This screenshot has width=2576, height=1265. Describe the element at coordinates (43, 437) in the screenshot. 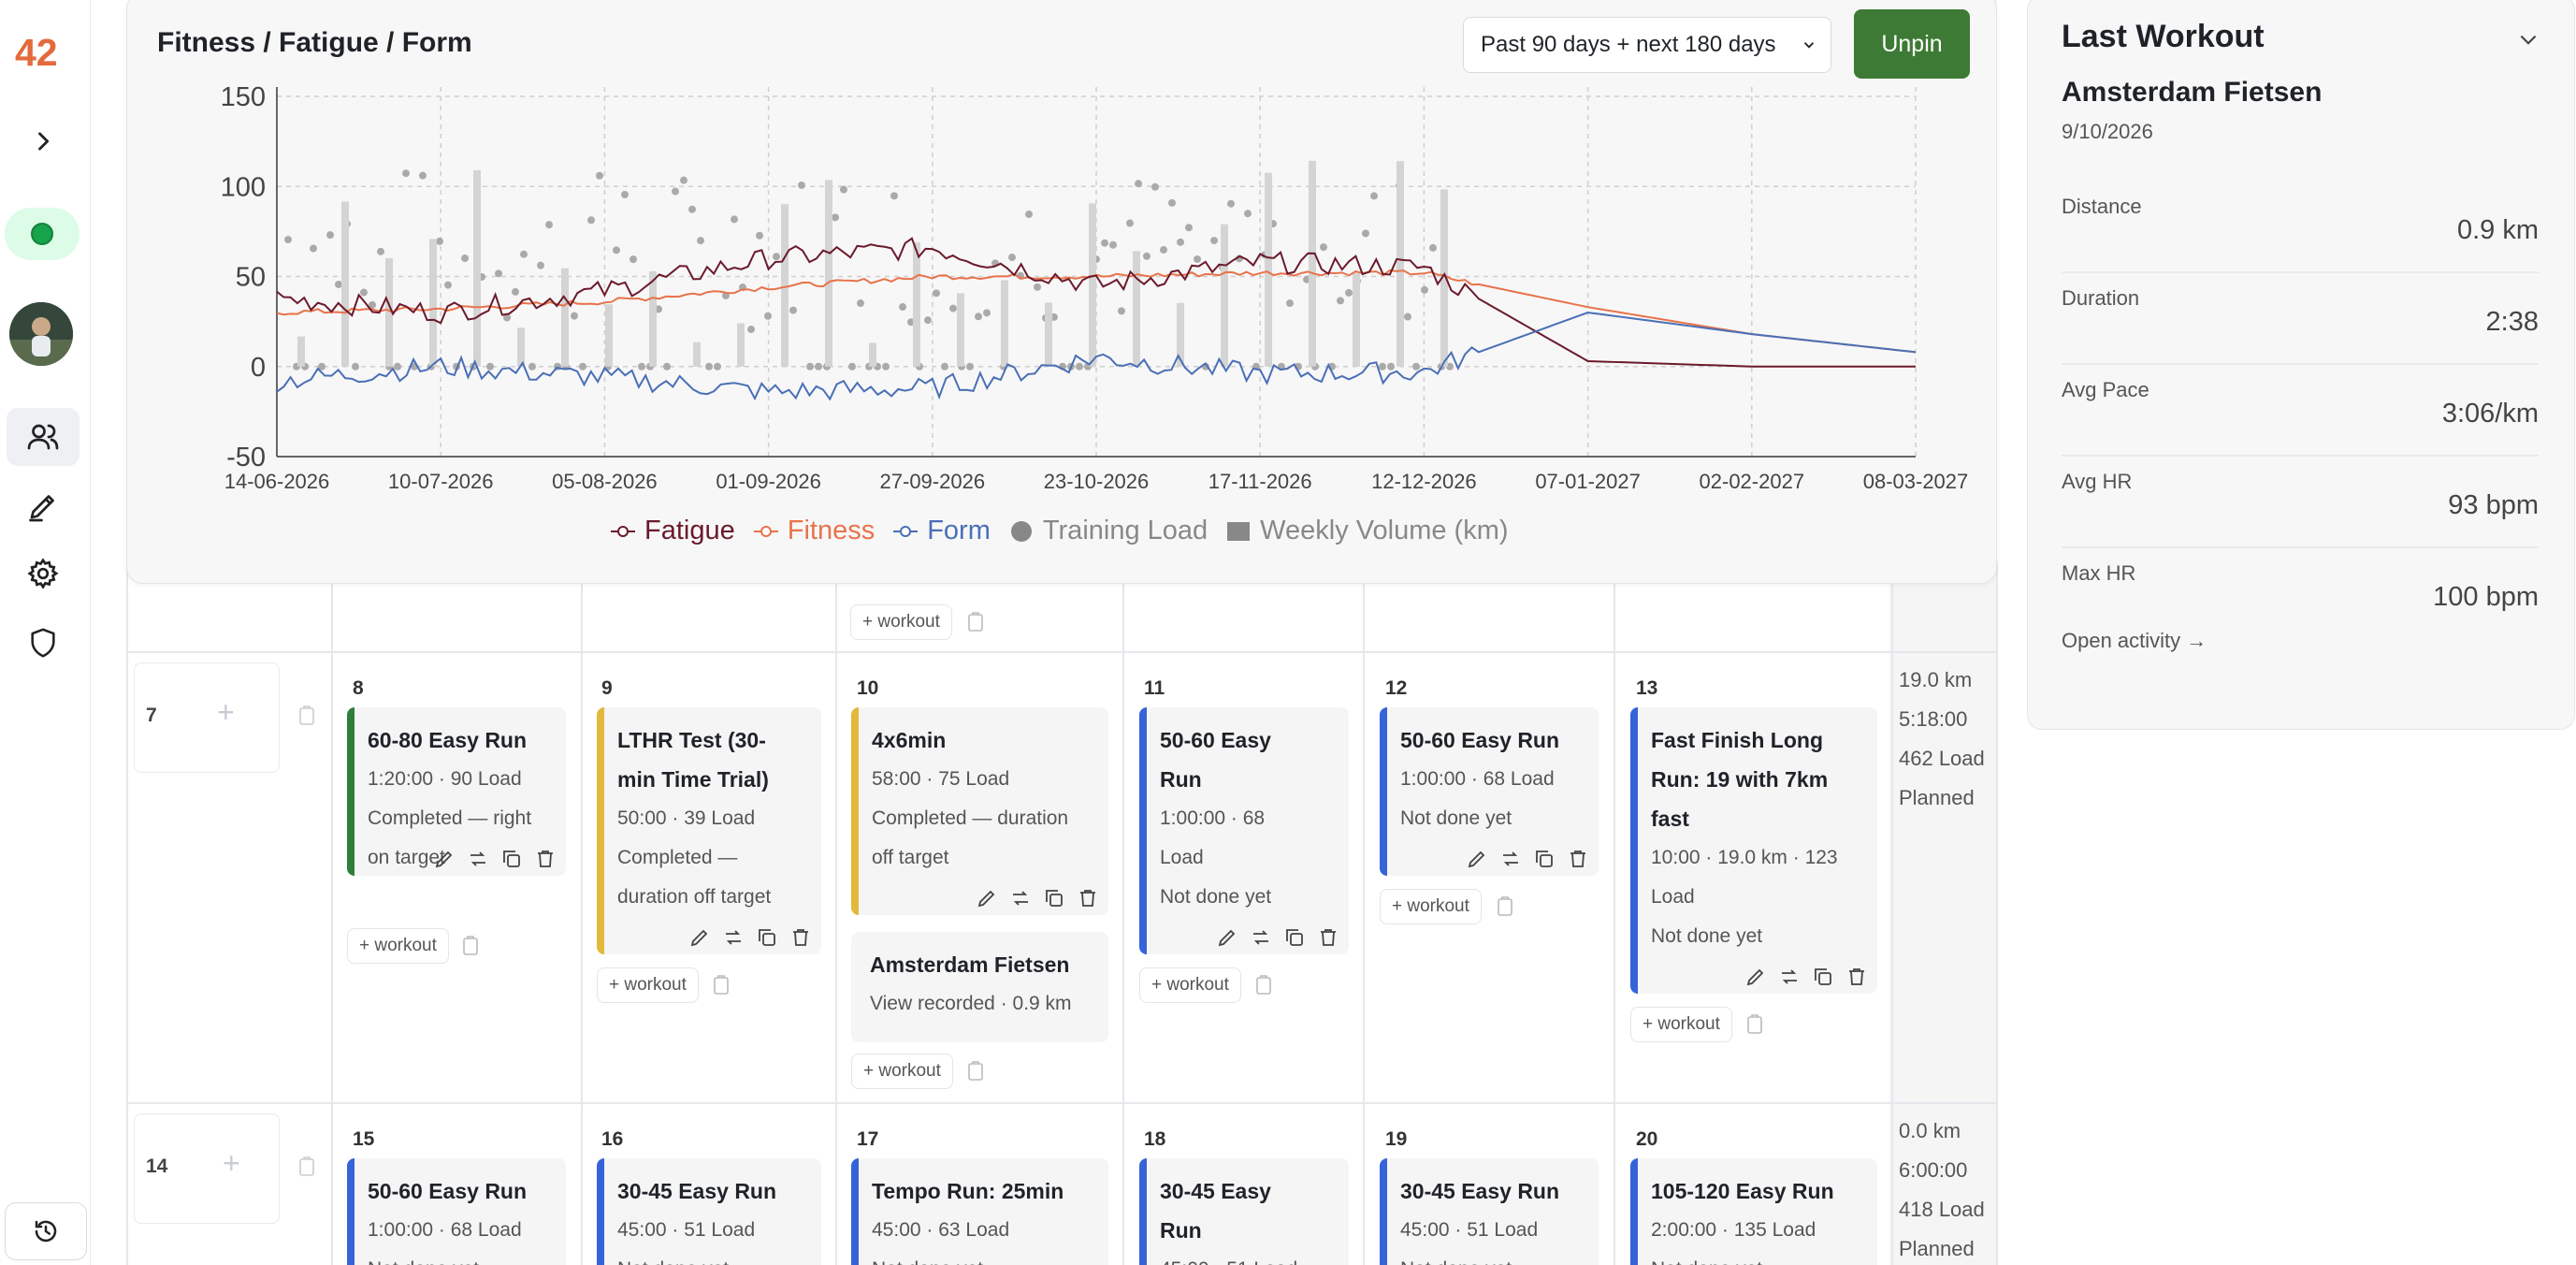

I see `rail-item-athletes` at that location.